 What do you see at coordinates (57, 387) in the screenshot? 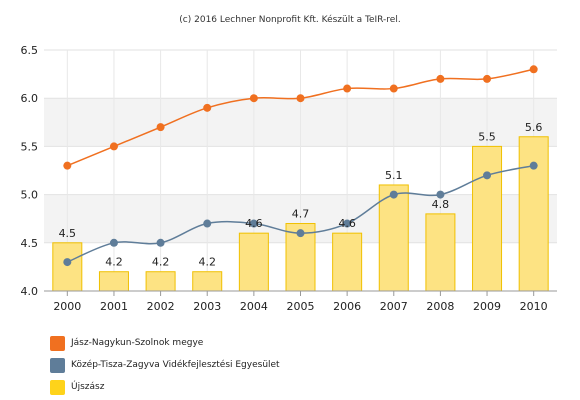
I see `legend-swatch-ujszasz` at bounding box center [57, 387].